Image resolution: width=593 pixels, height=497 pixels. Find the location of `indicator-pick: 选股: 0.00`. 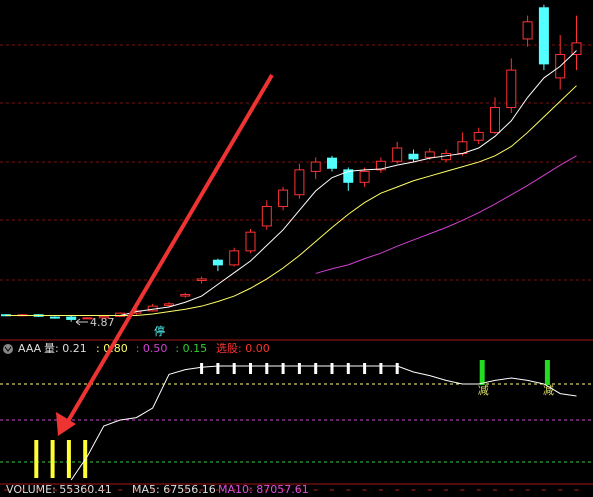

indicator-pick: 选股: 0.00 is located at coordinates (243, 348).